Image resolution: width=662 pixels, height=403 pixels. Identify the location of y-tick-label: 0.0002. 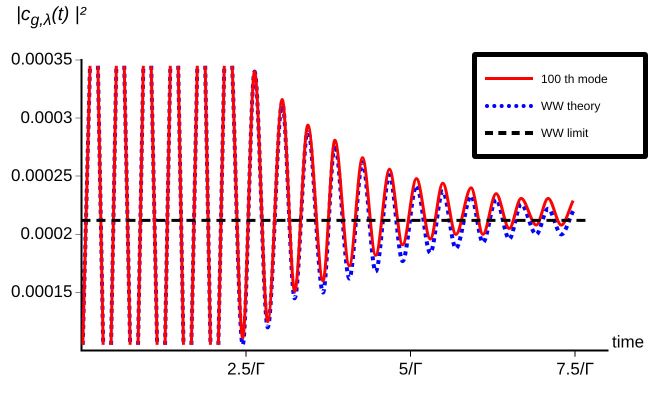
(46, 234).